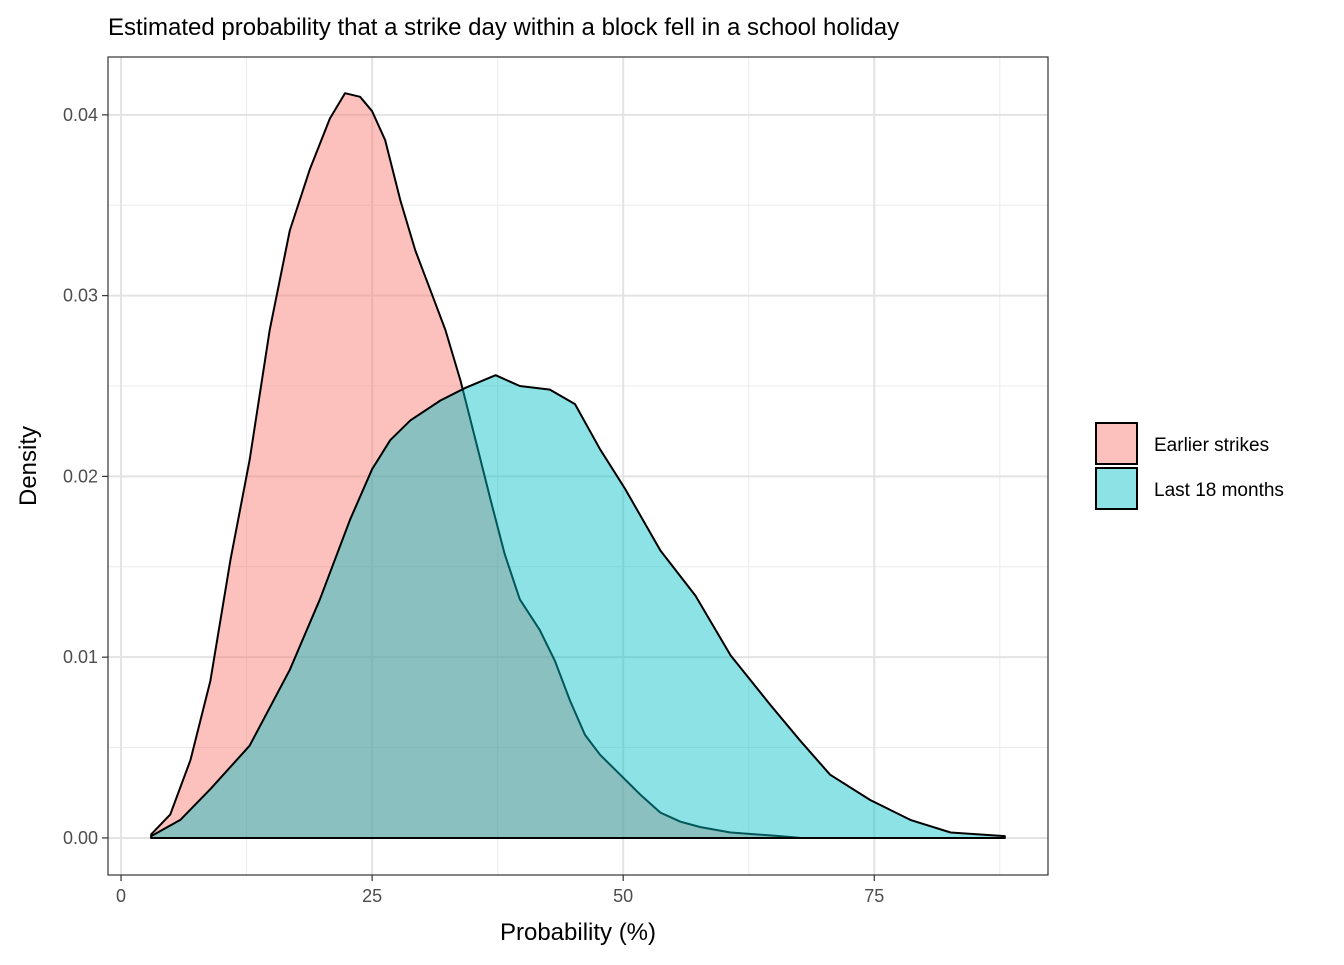  Describe the element at coordinates (1219, 490) in the screenshot. I see `legend-label: Last 18 months` at that location.